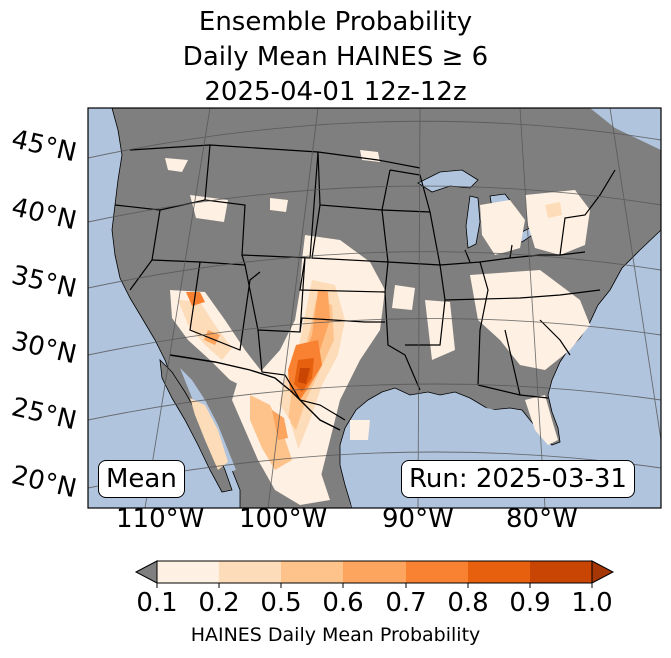 The width and height of the screenshot is (671, 658). What do you see at coordinates (625, 129) in the screenshot?
I see `hudson-bay-edge` at bounding box center [625, 129].